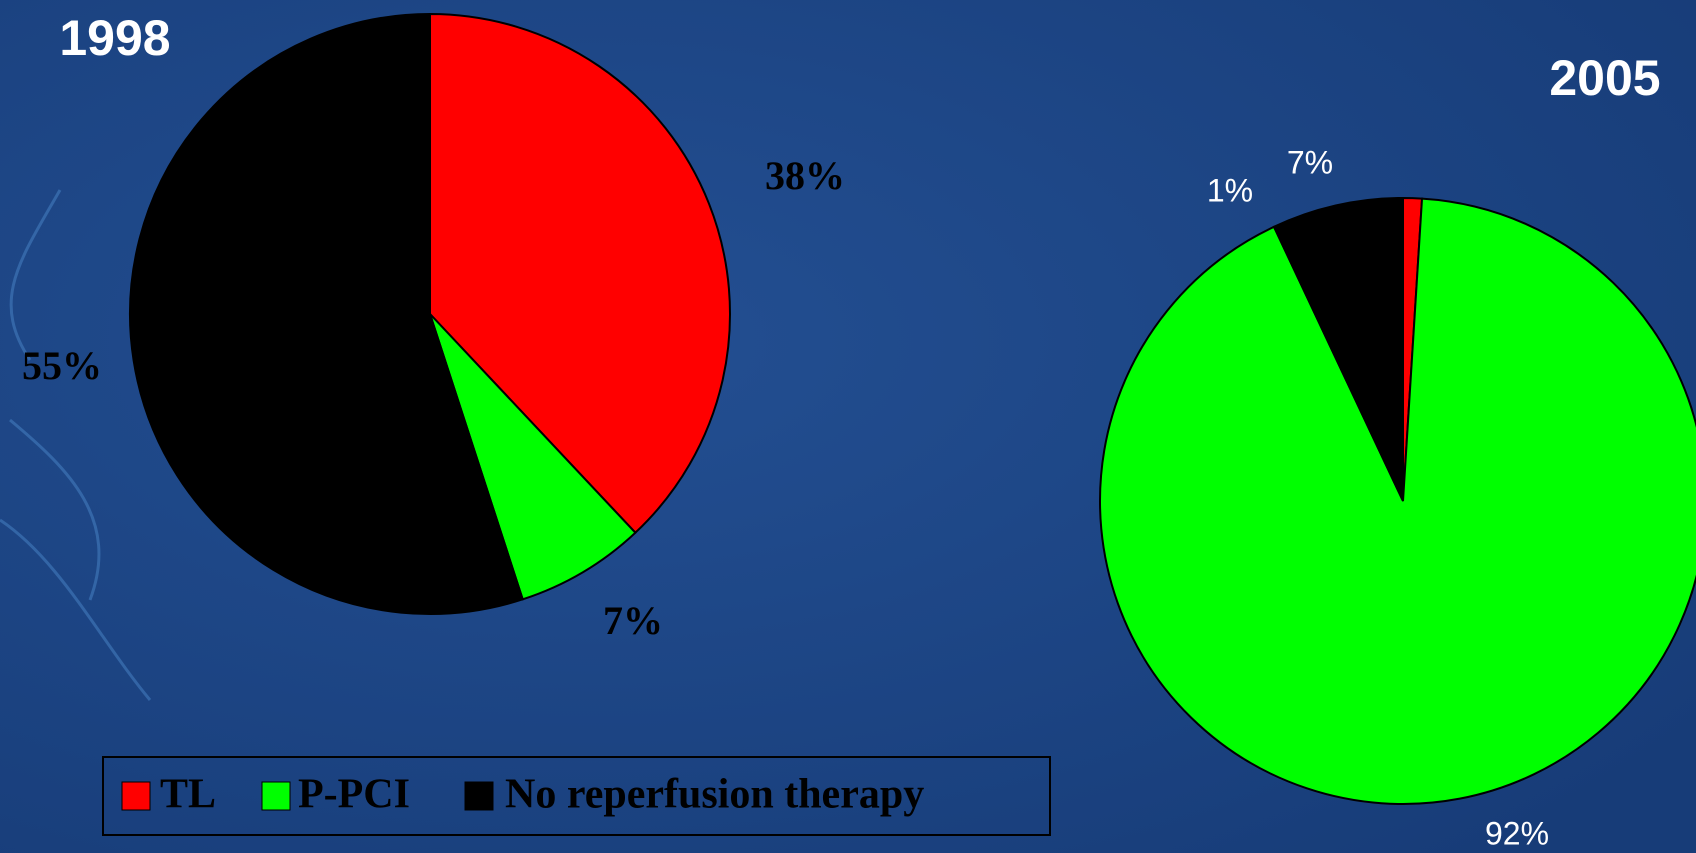 This screenshot has height=853, width=1696. What do you see at coordinates (1604, 78) in the screenshot?
I see `chart-title: 2005` at bounding box center [1604, 78].